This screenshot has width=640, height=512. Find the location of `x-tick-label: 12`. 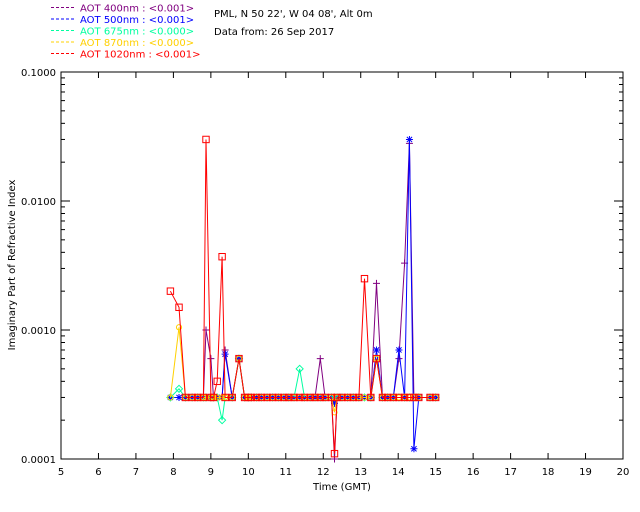

x-tick-label: 12 is located at coordinates (323, 472).